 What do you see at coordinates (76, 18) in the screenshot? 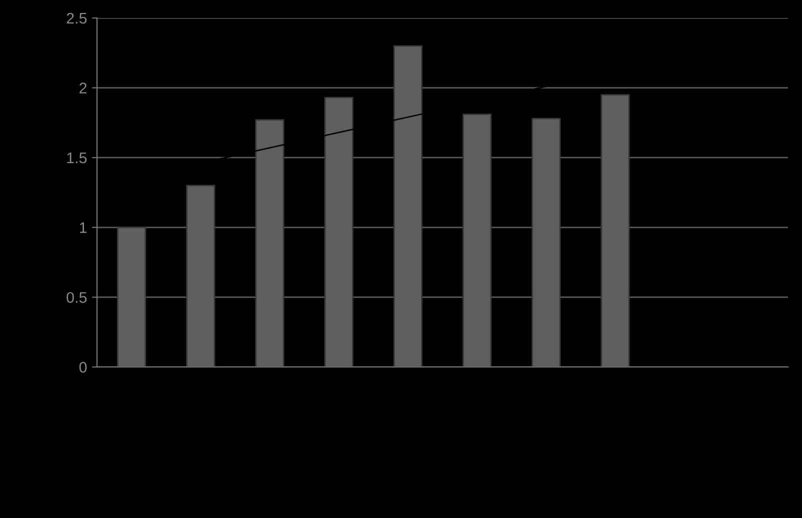
I see `y-tick-label: 2.5` at bounding box center [76, 18].